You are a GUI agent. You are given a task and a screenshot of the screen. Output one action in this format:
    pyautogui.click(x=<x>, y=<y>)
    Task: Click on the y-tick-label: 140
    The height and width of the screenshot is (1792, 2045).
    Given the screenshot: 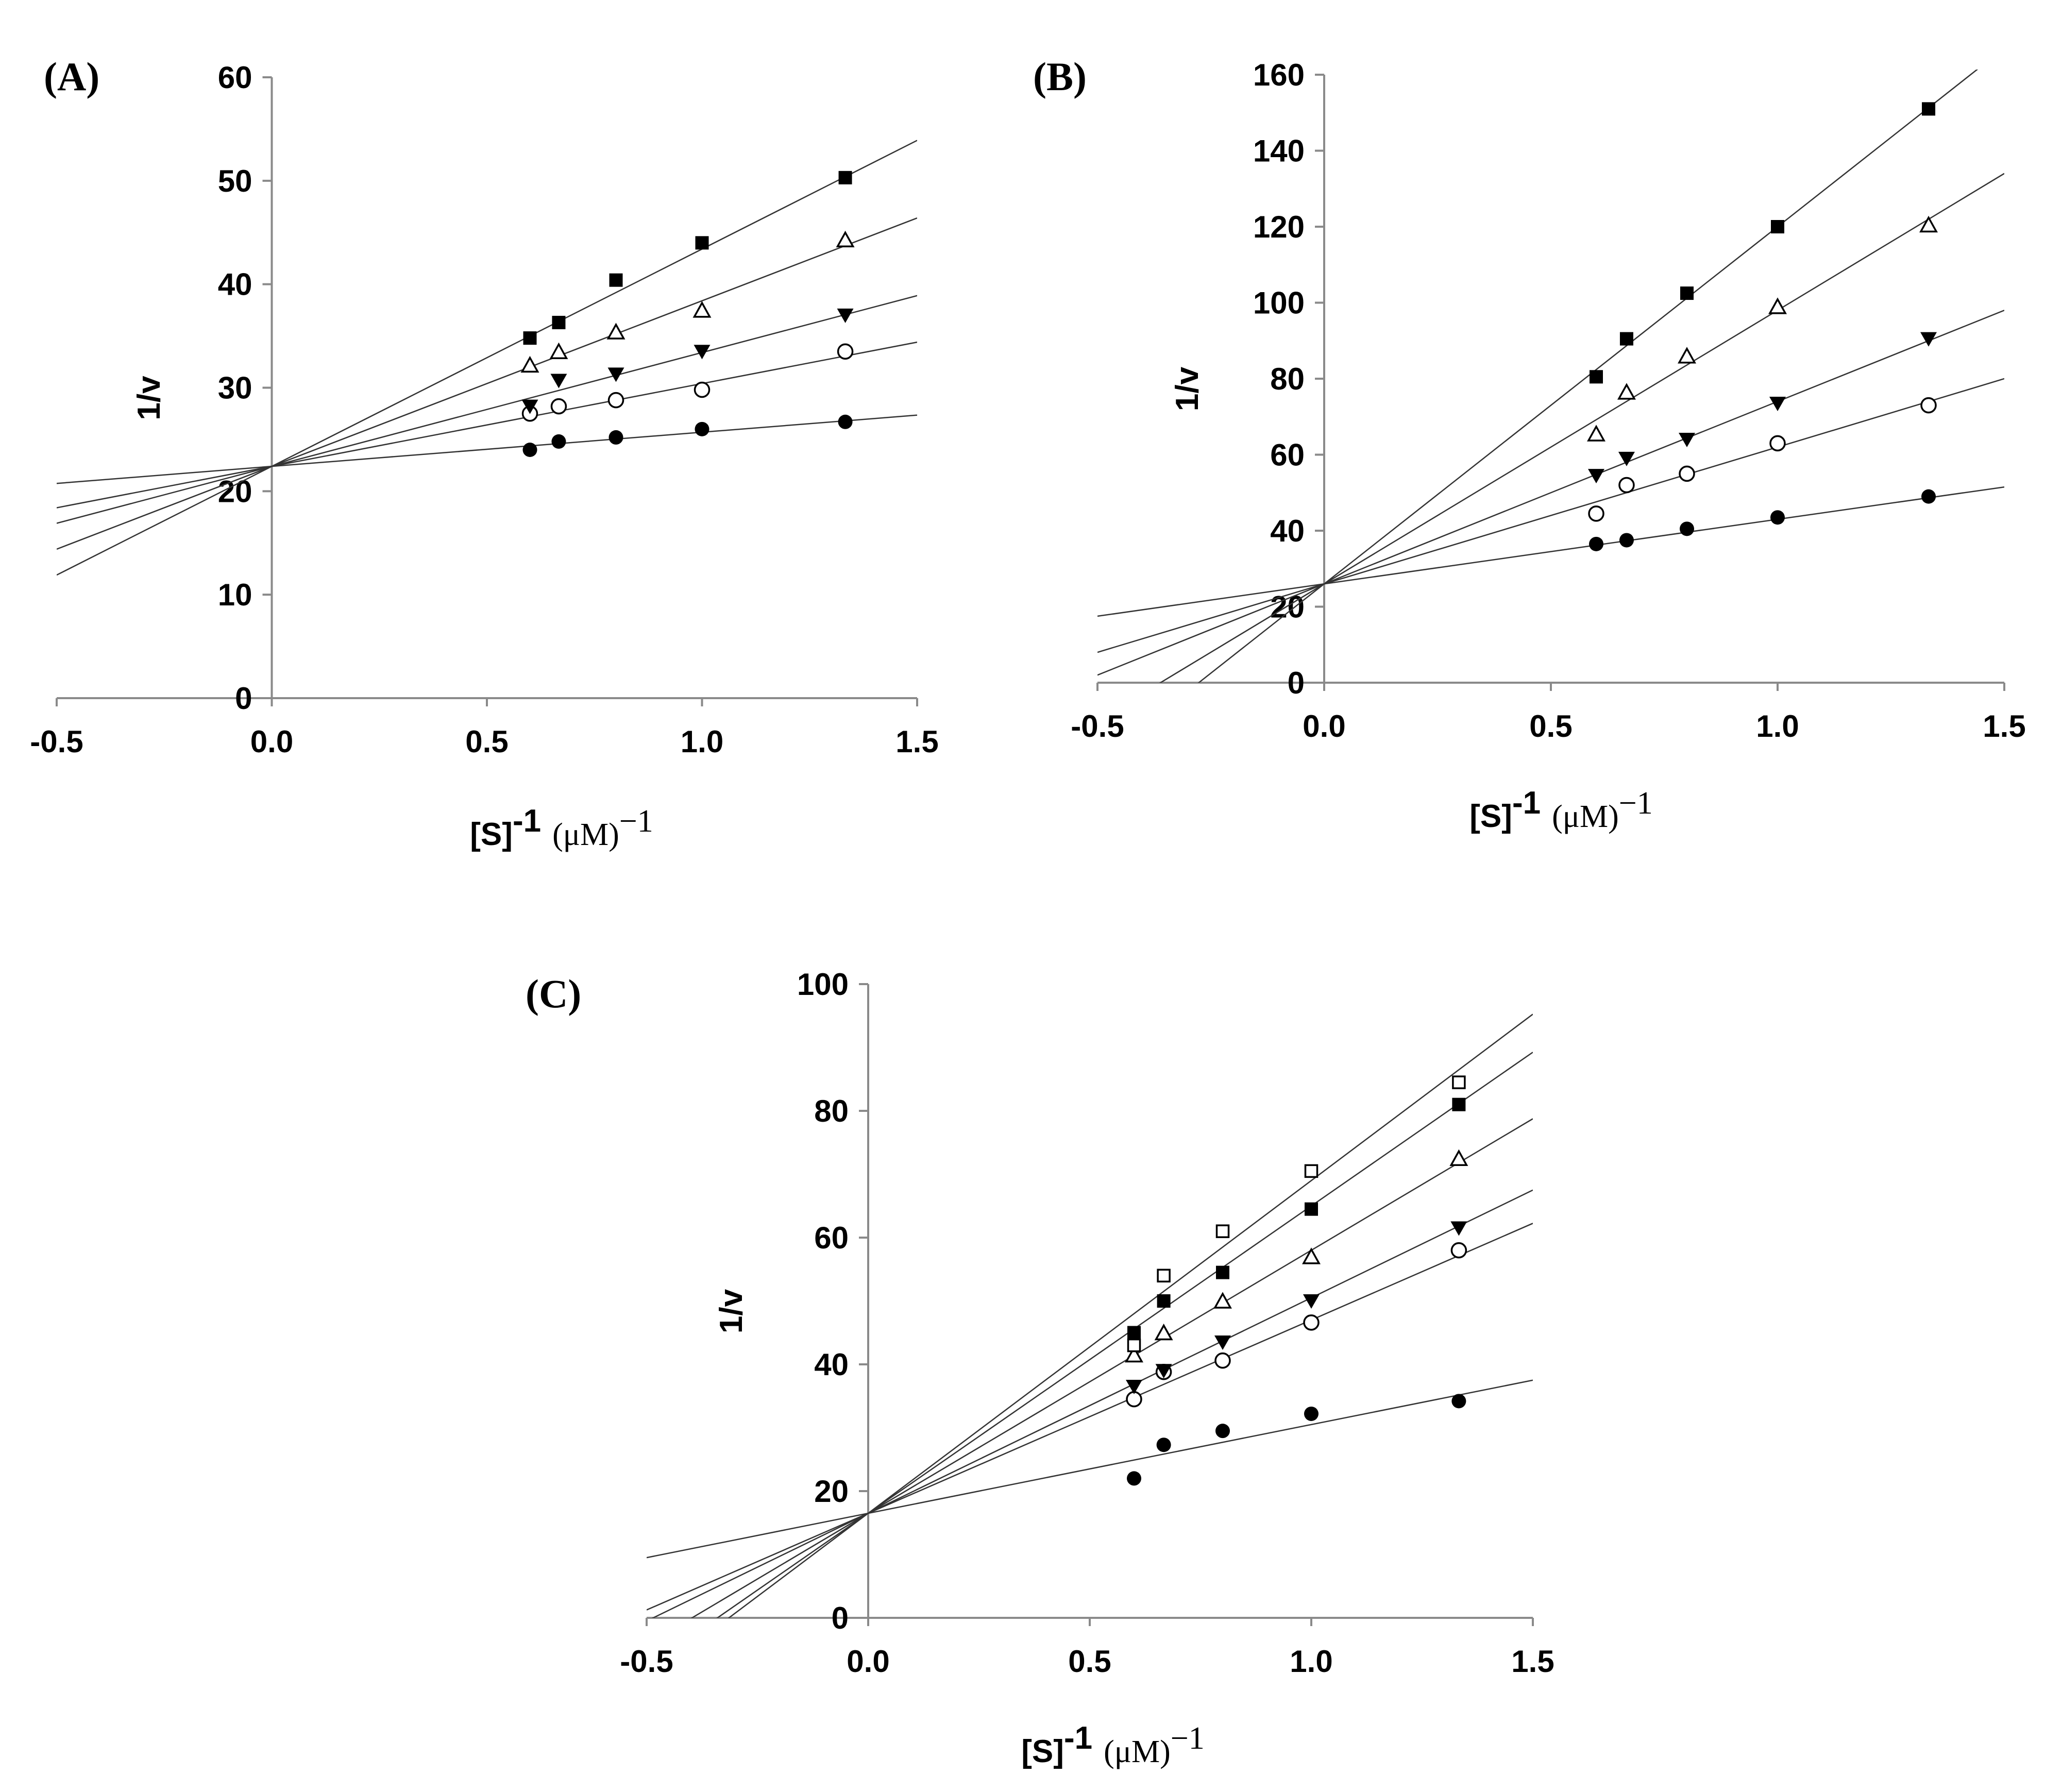 What is the action you would take?
    pyautogui.click(x=1279, y=151)
    